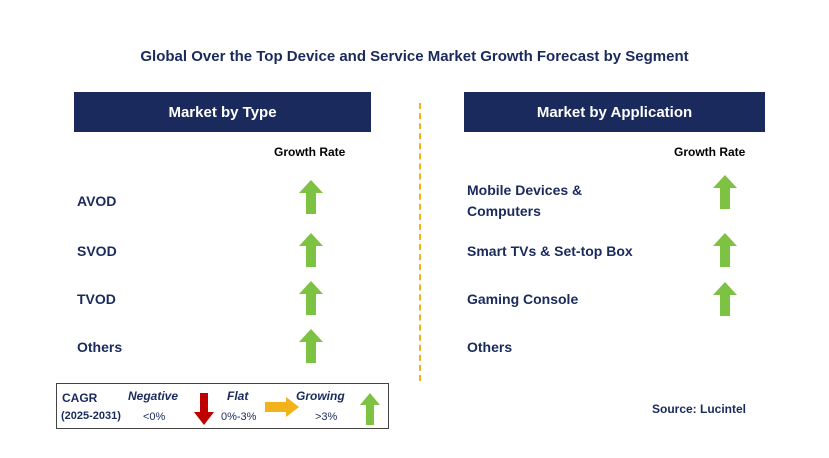  I want to click on type-row-avod-label: AVOD, so click(97, 201).